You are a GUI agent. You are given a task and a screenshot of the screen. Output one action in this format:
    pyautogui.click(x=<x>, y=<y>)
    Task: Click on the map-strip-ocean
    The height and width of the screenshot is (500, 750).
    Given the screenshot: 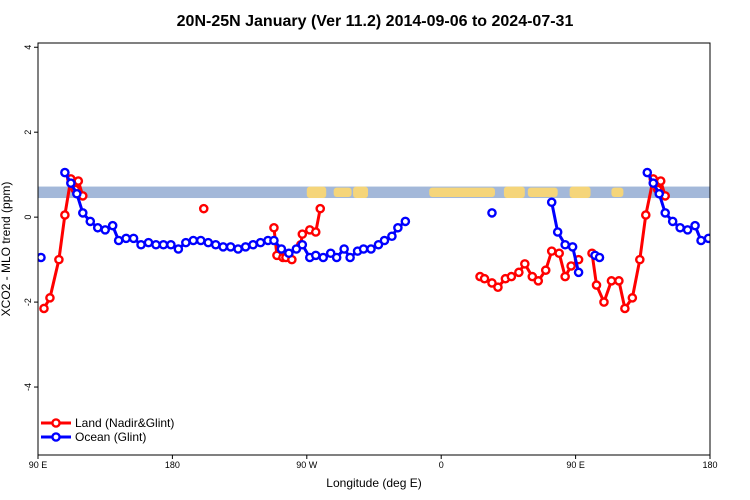 What is the action you would take?
    pyautogui.click(x=374, y=192)
    